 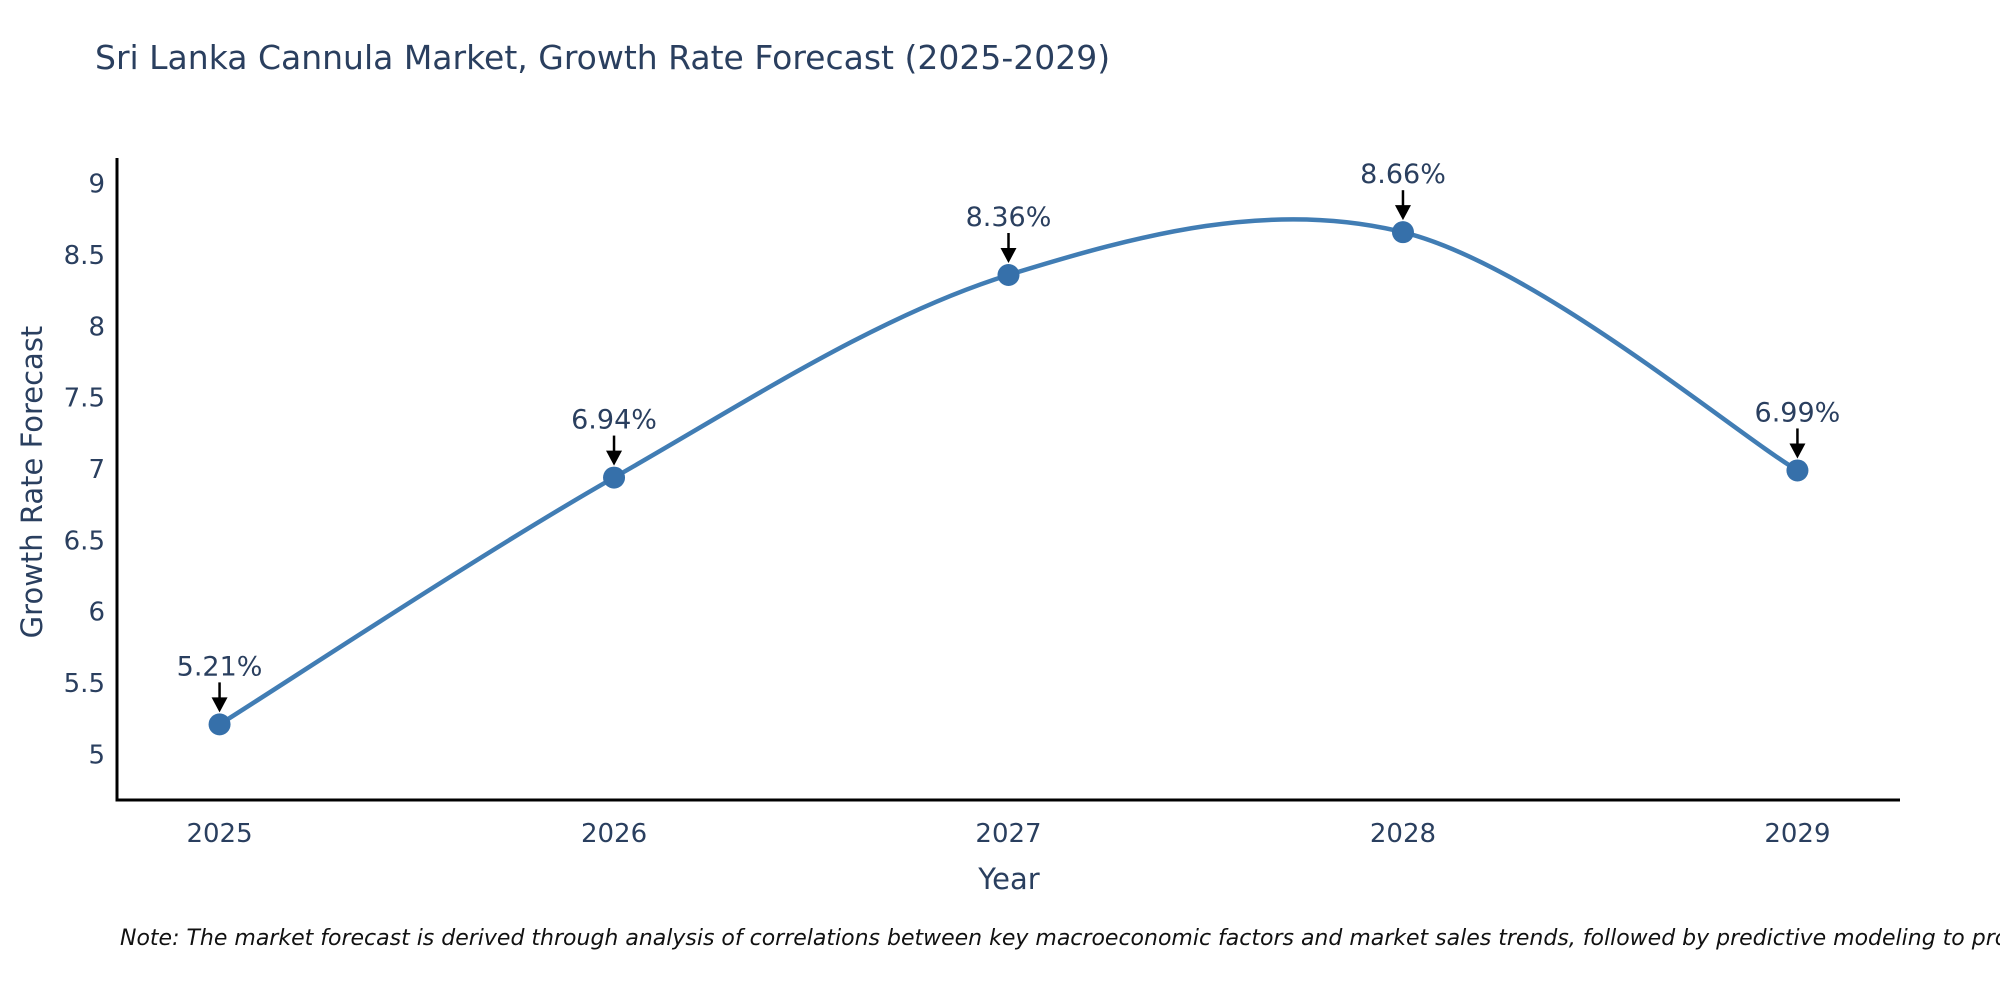 What do you see at coordinates (220, 666) in the screenshot?
I see `annotation-label: 5.21%` at bounding box center [220, 666].